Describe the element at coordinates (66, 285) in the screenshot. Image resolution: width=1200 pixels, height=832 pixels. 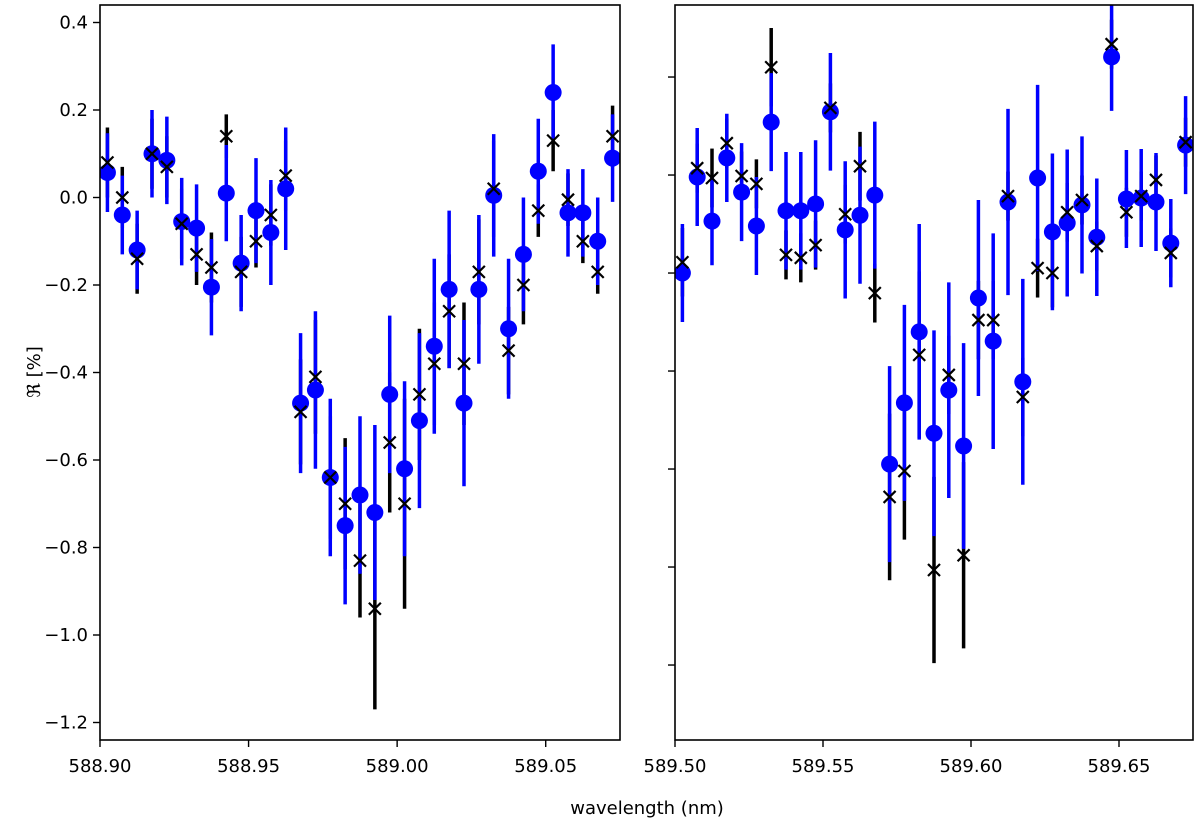
I see `y-tick-label: −0.2` at that location.